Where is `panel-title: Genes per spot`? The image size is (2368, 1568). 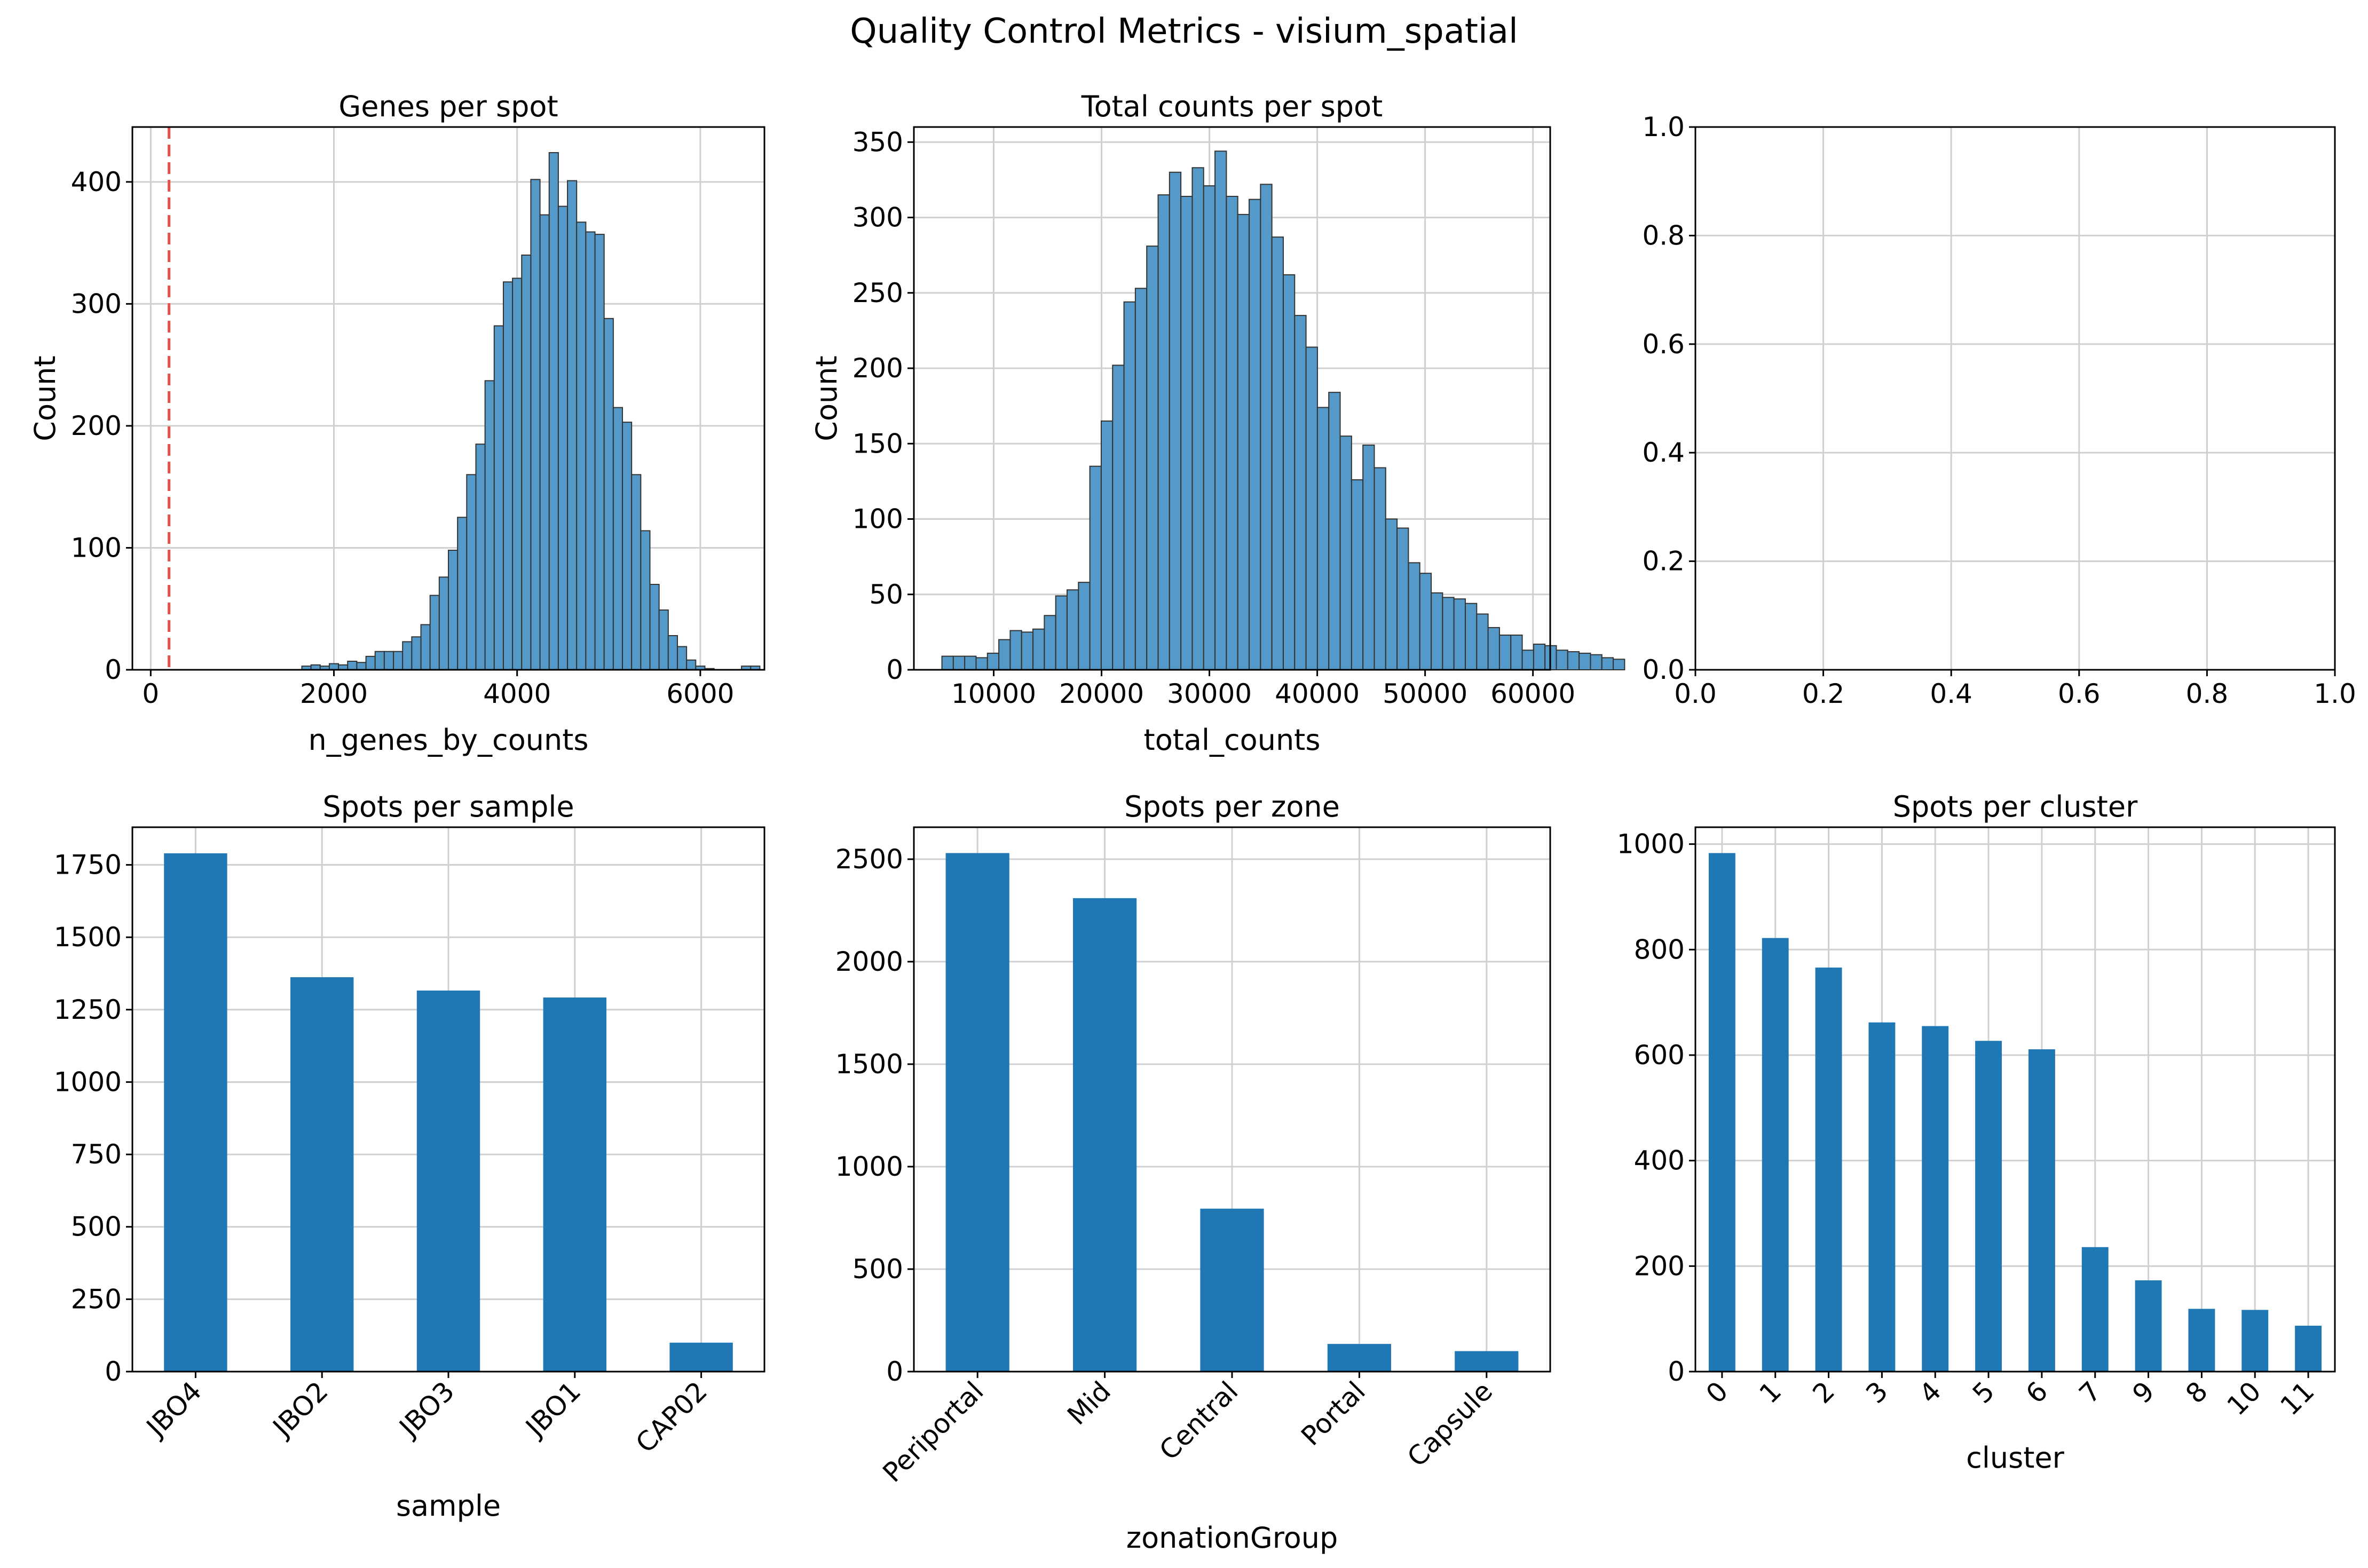 panel-title: Genes per spot is located at coordinates (448, 106).